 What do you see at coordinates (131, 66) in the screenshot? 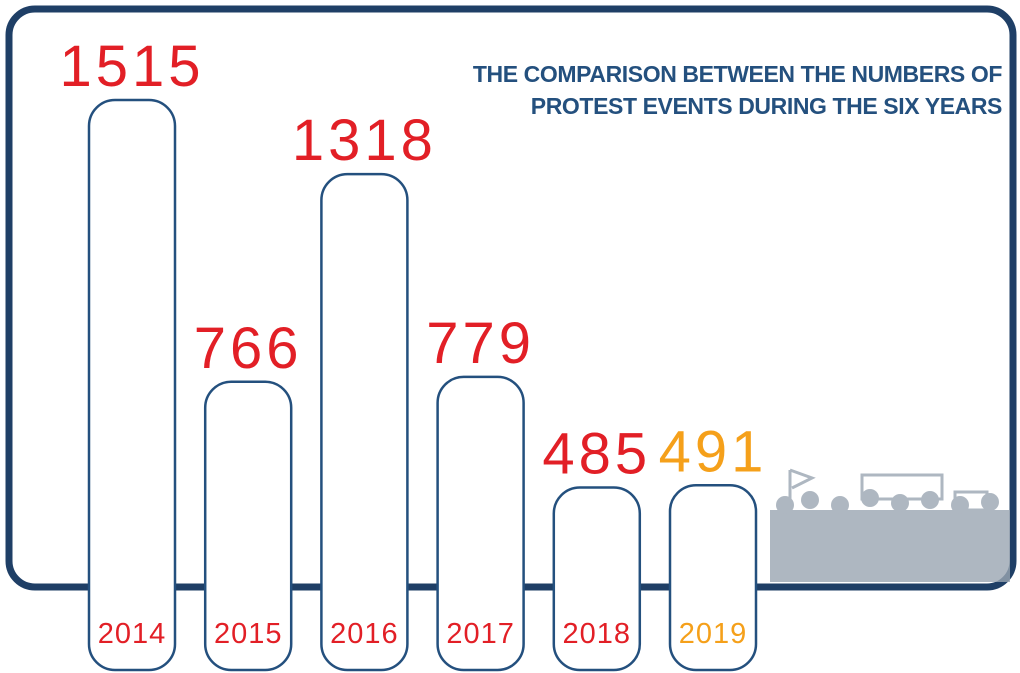
I see `value-label: 1515` at bounding box center [131, 66].